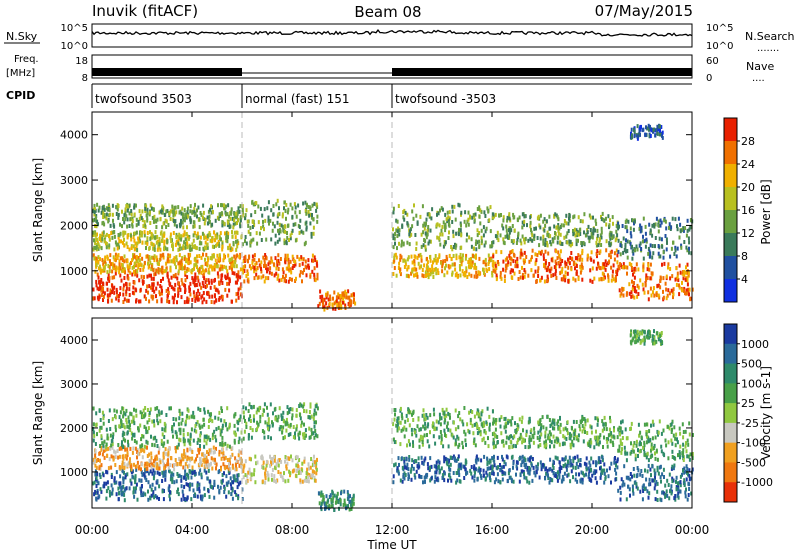  I want to click on velocity-colorbar: 1000 500 100 25 -25 -100 -500 -1000, so click(748, 413).